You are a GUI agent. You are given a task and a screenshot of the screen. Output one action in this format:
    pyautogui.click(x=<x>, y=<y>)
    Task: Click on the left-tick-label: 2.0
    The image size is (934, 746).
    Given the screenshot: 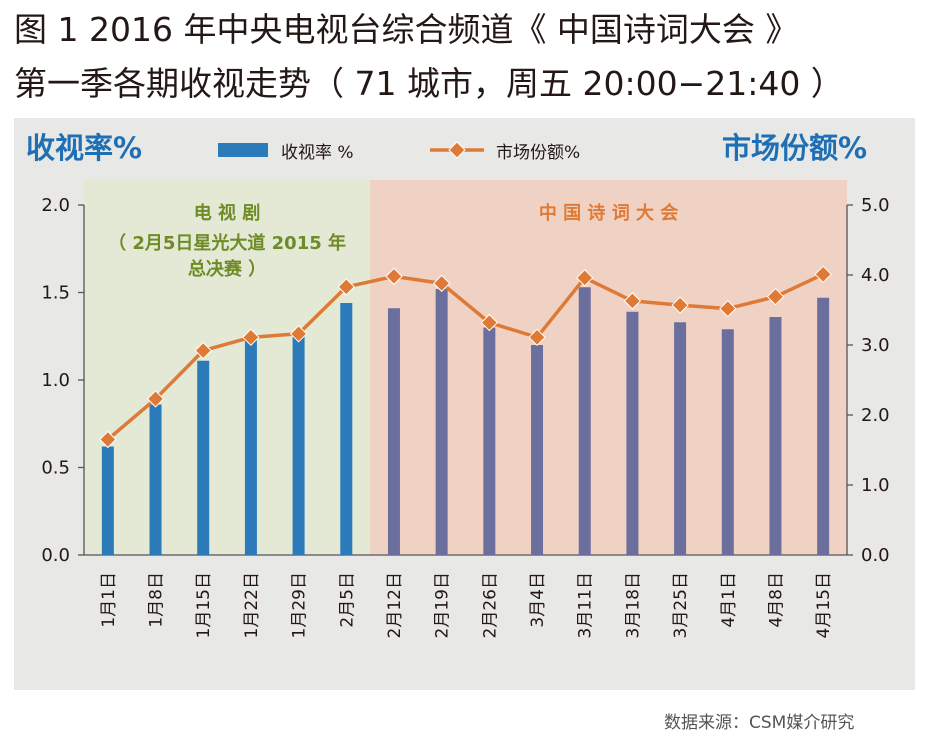 What is the action you would take?
    pyautogui.click(x=55, y=205)
    